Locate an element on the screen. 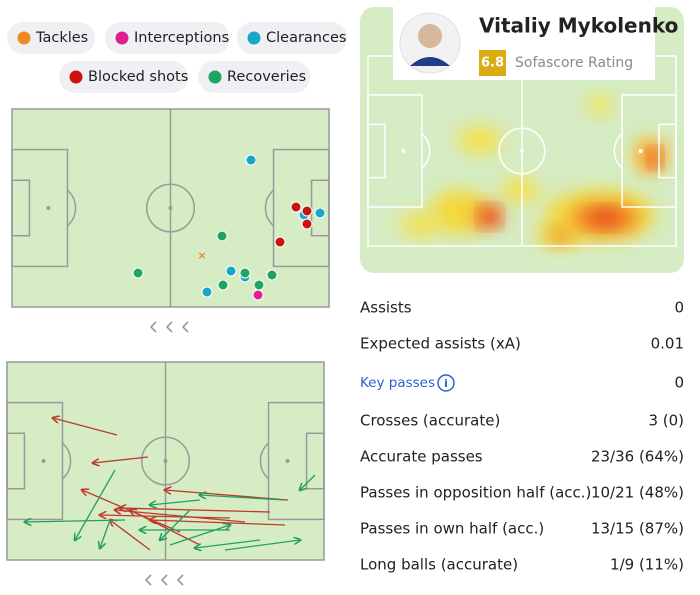  stat-label: Assists is located at coordinates (386, 308).